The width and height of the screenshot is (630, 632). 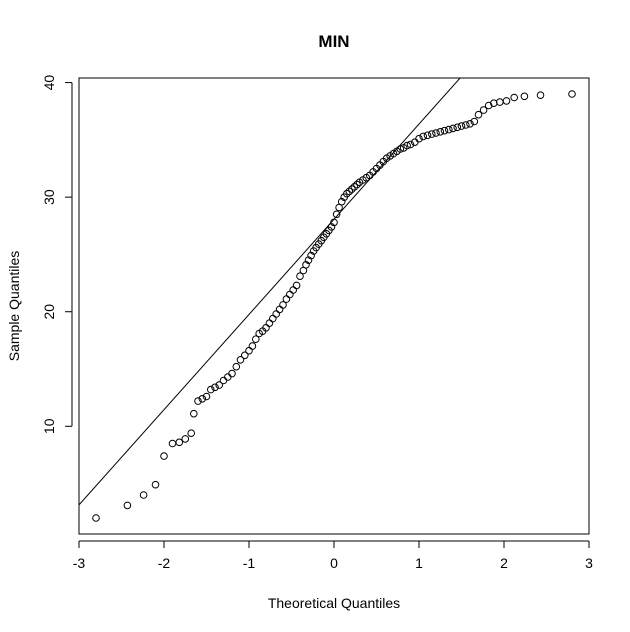 What do you see at coordinates (504, 563) in the screenshot?
I see `x-tick-label: 2` at bounding box center [504, 563].